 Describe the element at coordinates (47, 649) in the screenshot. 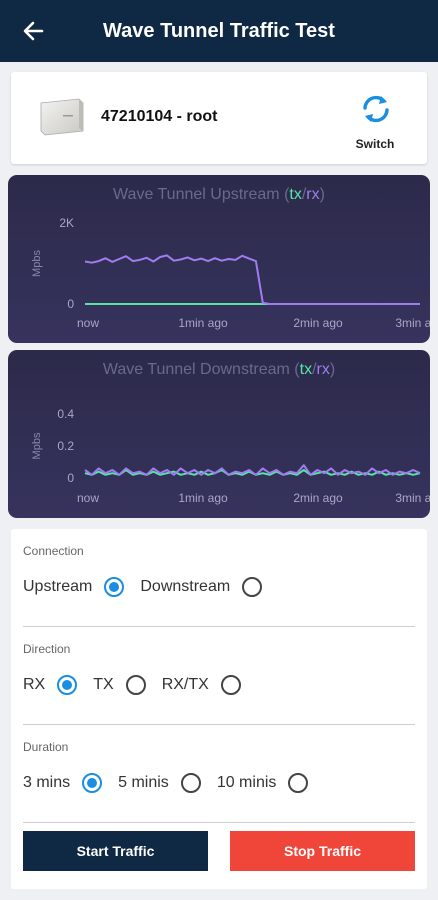

I see `direction-label: Direction` at that location.